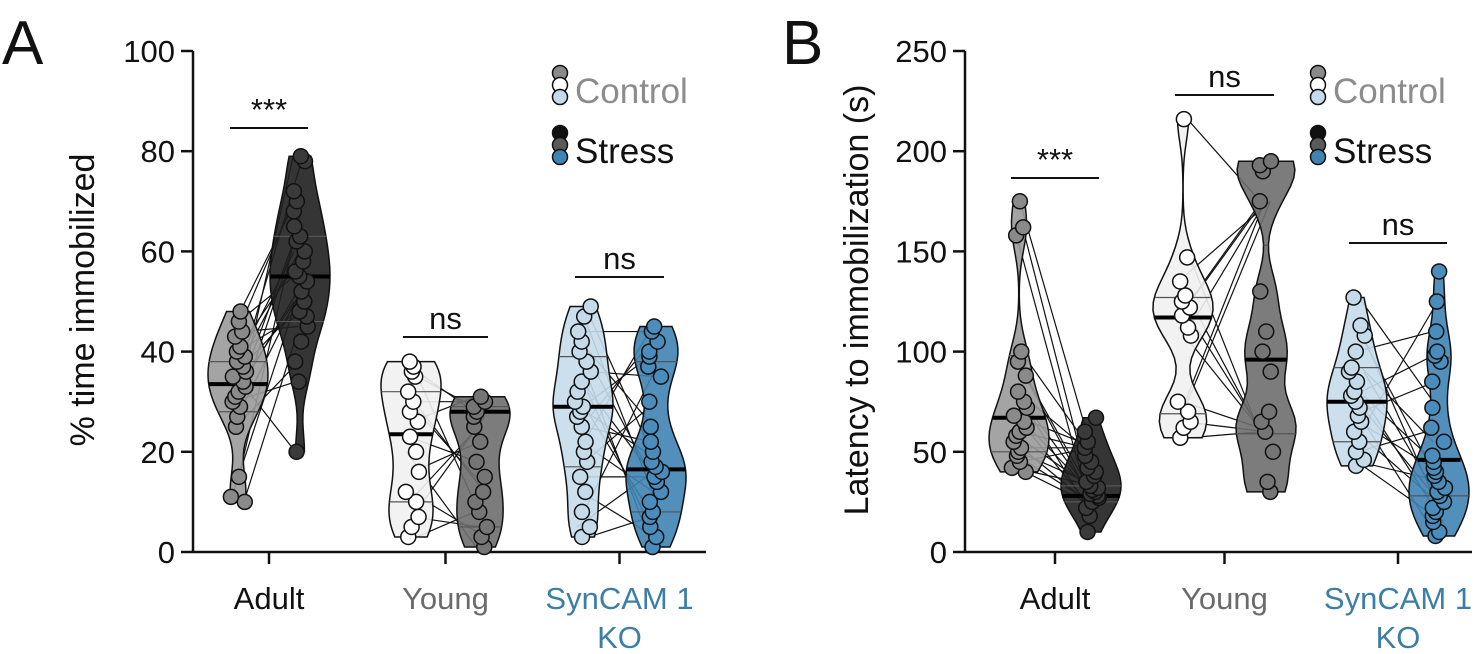  What do you see at coordinates (619, 117) in the screenshot?
I see `legend-a: Control Stress` at bounding box center [619, 117].